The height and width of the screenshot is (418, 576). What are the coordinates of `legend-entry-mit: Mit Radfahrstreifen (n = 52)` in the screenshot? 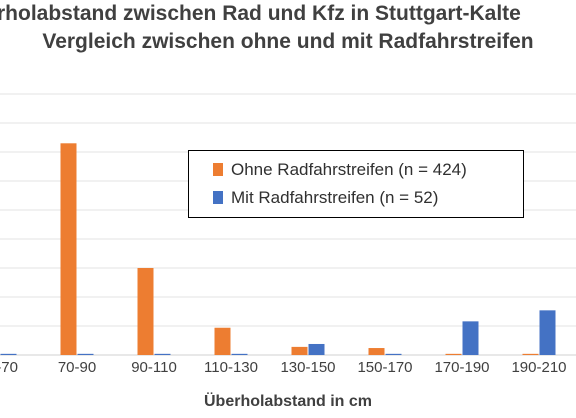 It's located at (325, 198).